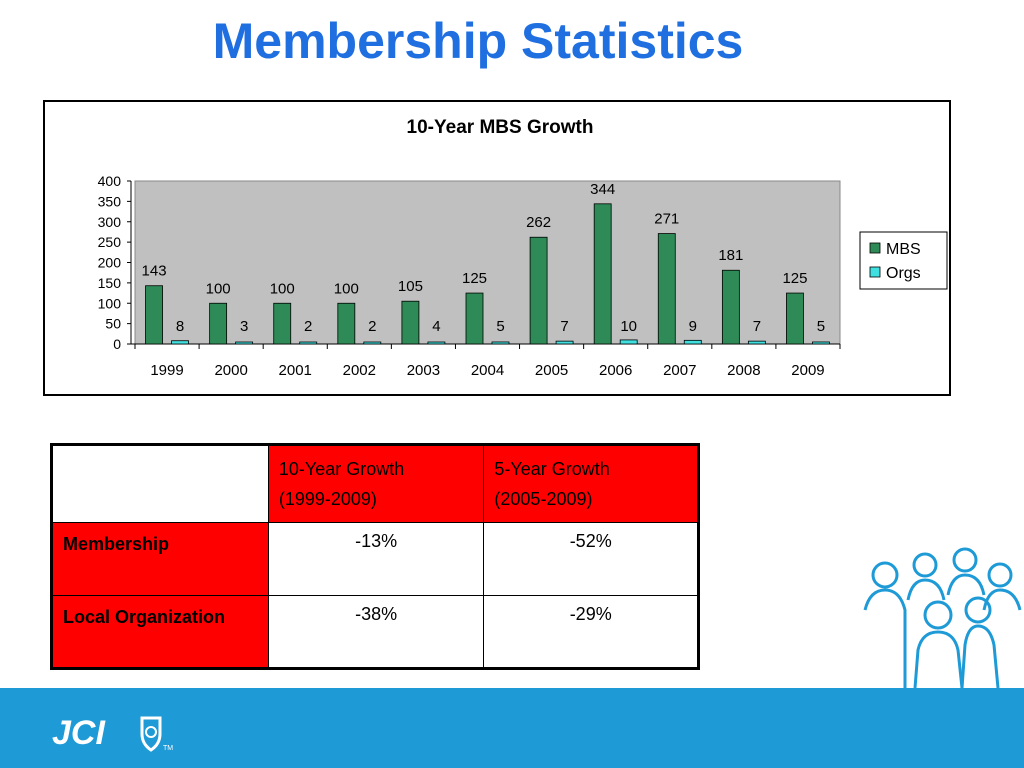  Describe the element at coordinates (551, 370) in the screenshot. I see `x-tick-label: 2005` at that location.